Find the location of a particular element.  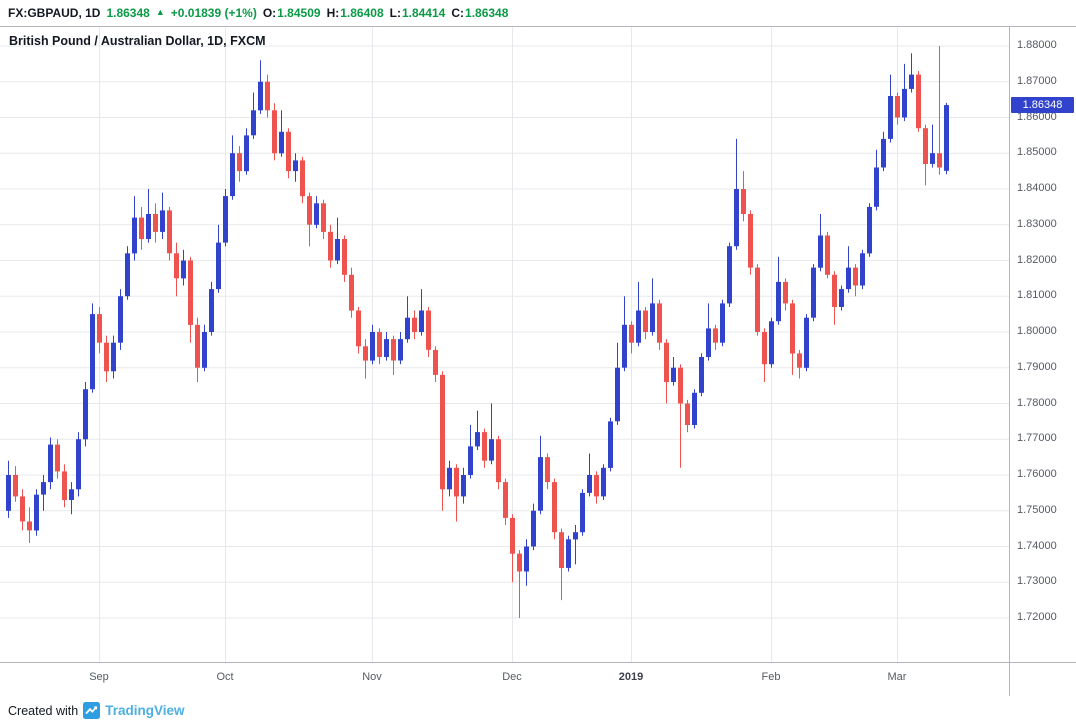

tradingview-logo-icon is located at coordinates (92, 710).